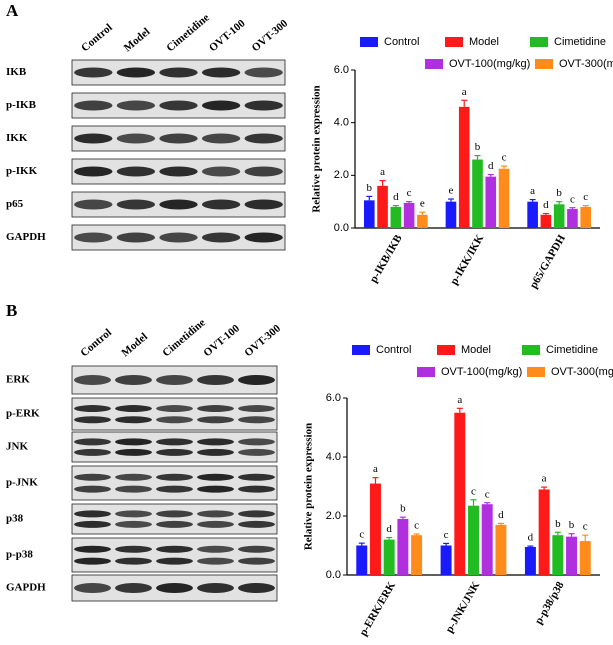 The width and height of the screenshot is (613, 645). Describe the element at coordinates (341, 70) in the screenshot. I see `y-tick-label: 6.0` at that location.